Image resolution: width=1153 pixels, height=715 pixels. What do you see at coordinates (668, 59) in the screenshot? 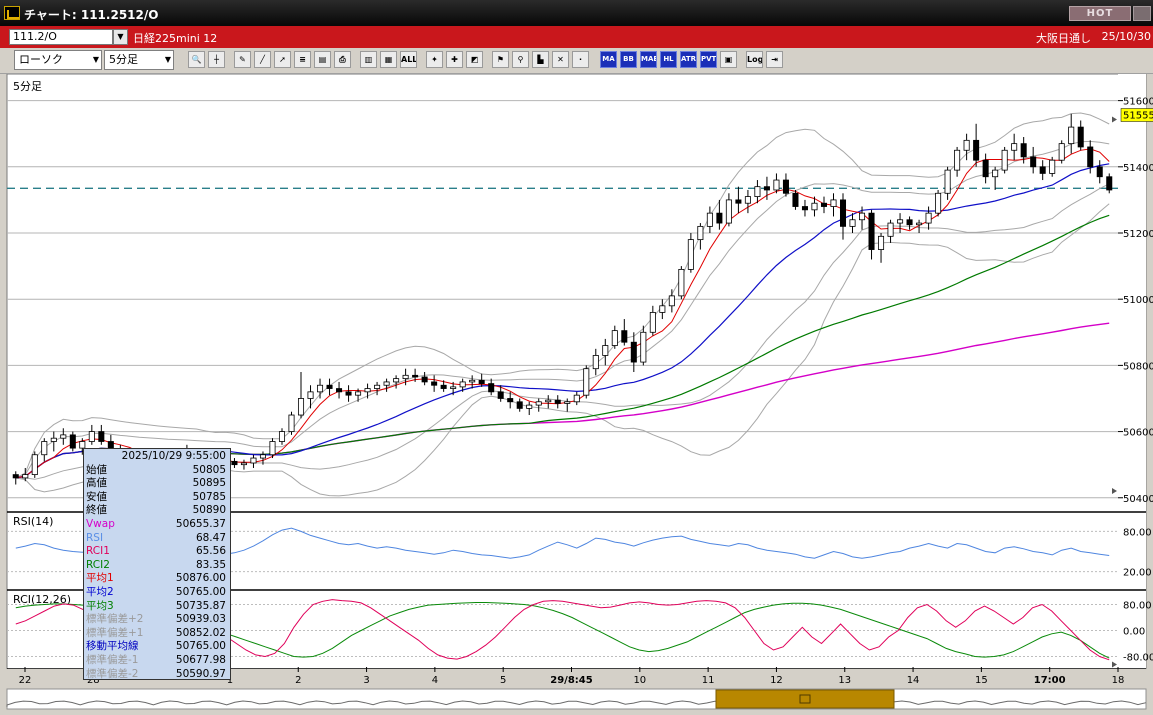
I see `indicator-hl-button: HL` at bounding box center [668, 59].